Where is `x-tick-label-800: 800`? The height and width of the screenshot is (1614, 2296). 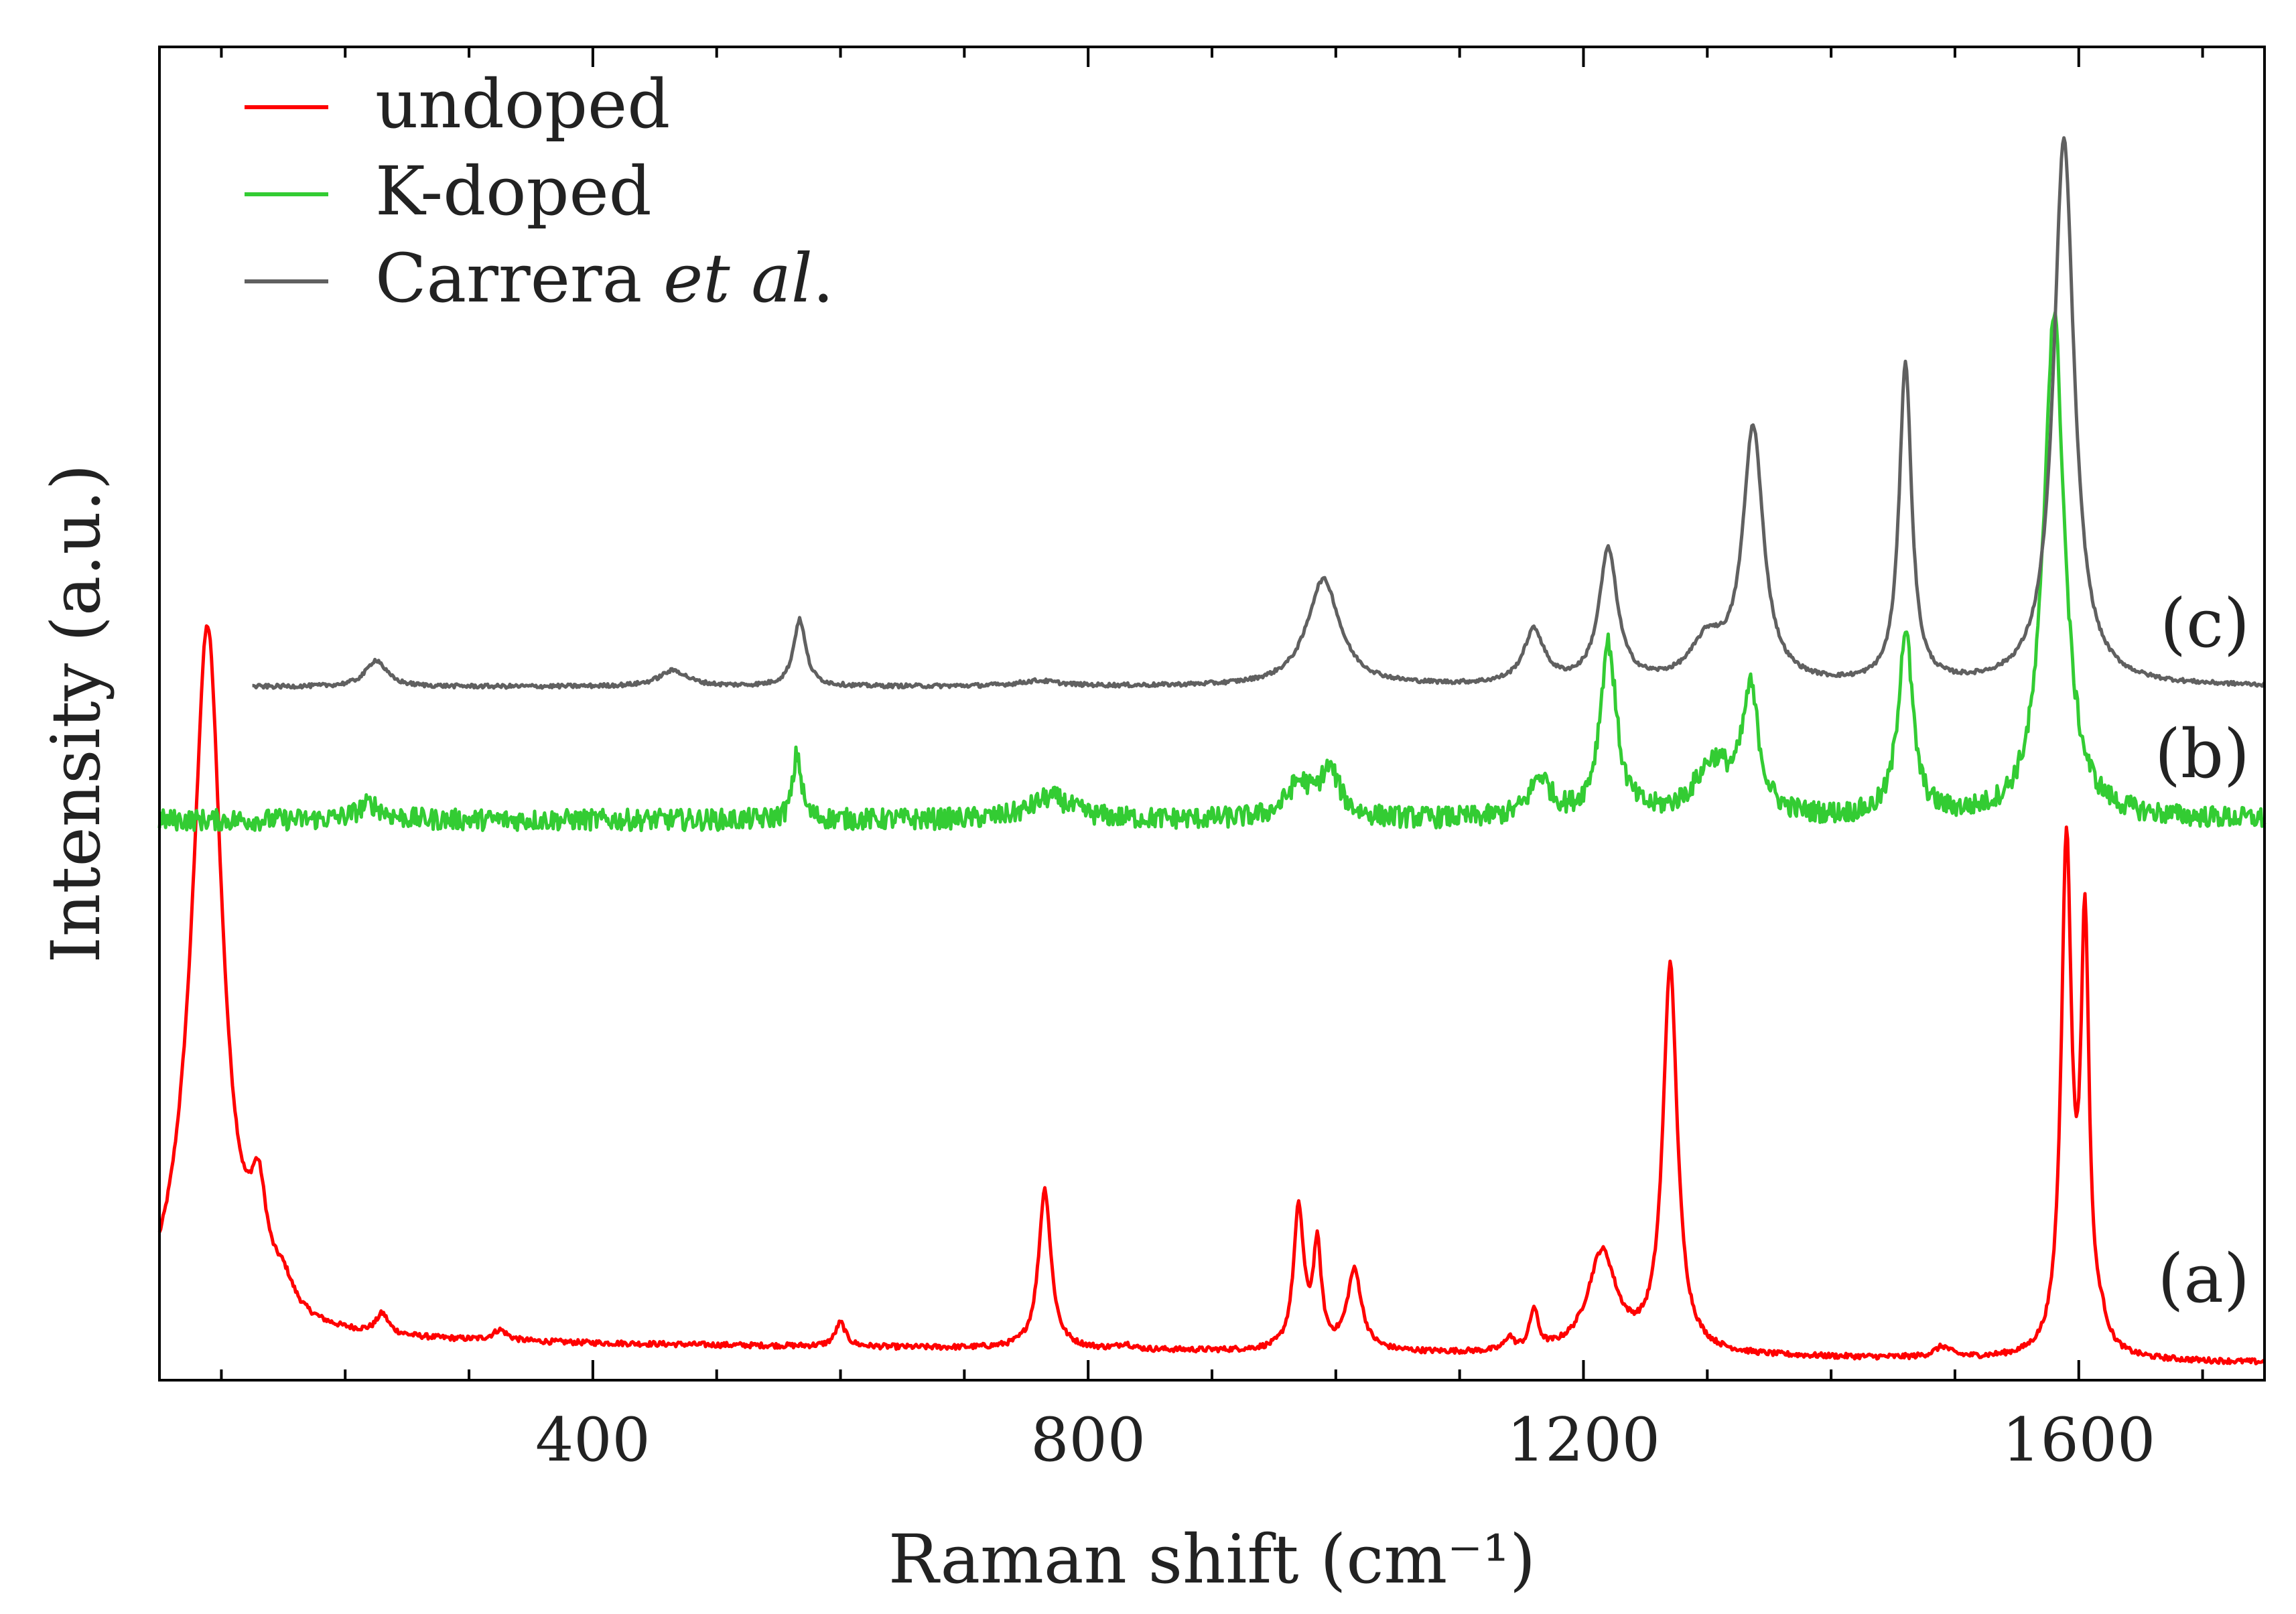 x-tick-label-800: 800 is located at coordinates (1088, 1440).